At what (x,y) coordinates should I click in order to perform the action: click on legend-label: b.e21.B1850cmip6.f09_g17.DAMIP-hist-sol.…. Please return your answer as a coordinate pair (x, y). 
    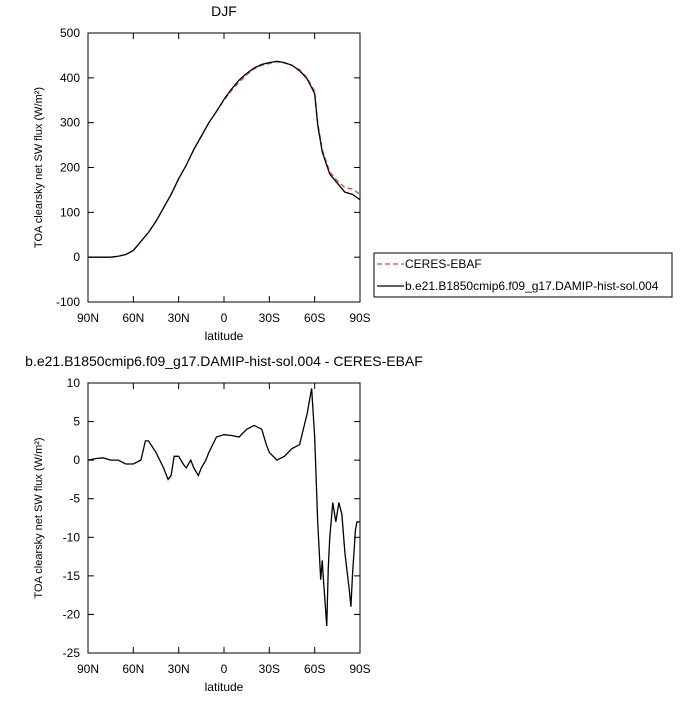
    Looking at the image, I should click on (532, 286).